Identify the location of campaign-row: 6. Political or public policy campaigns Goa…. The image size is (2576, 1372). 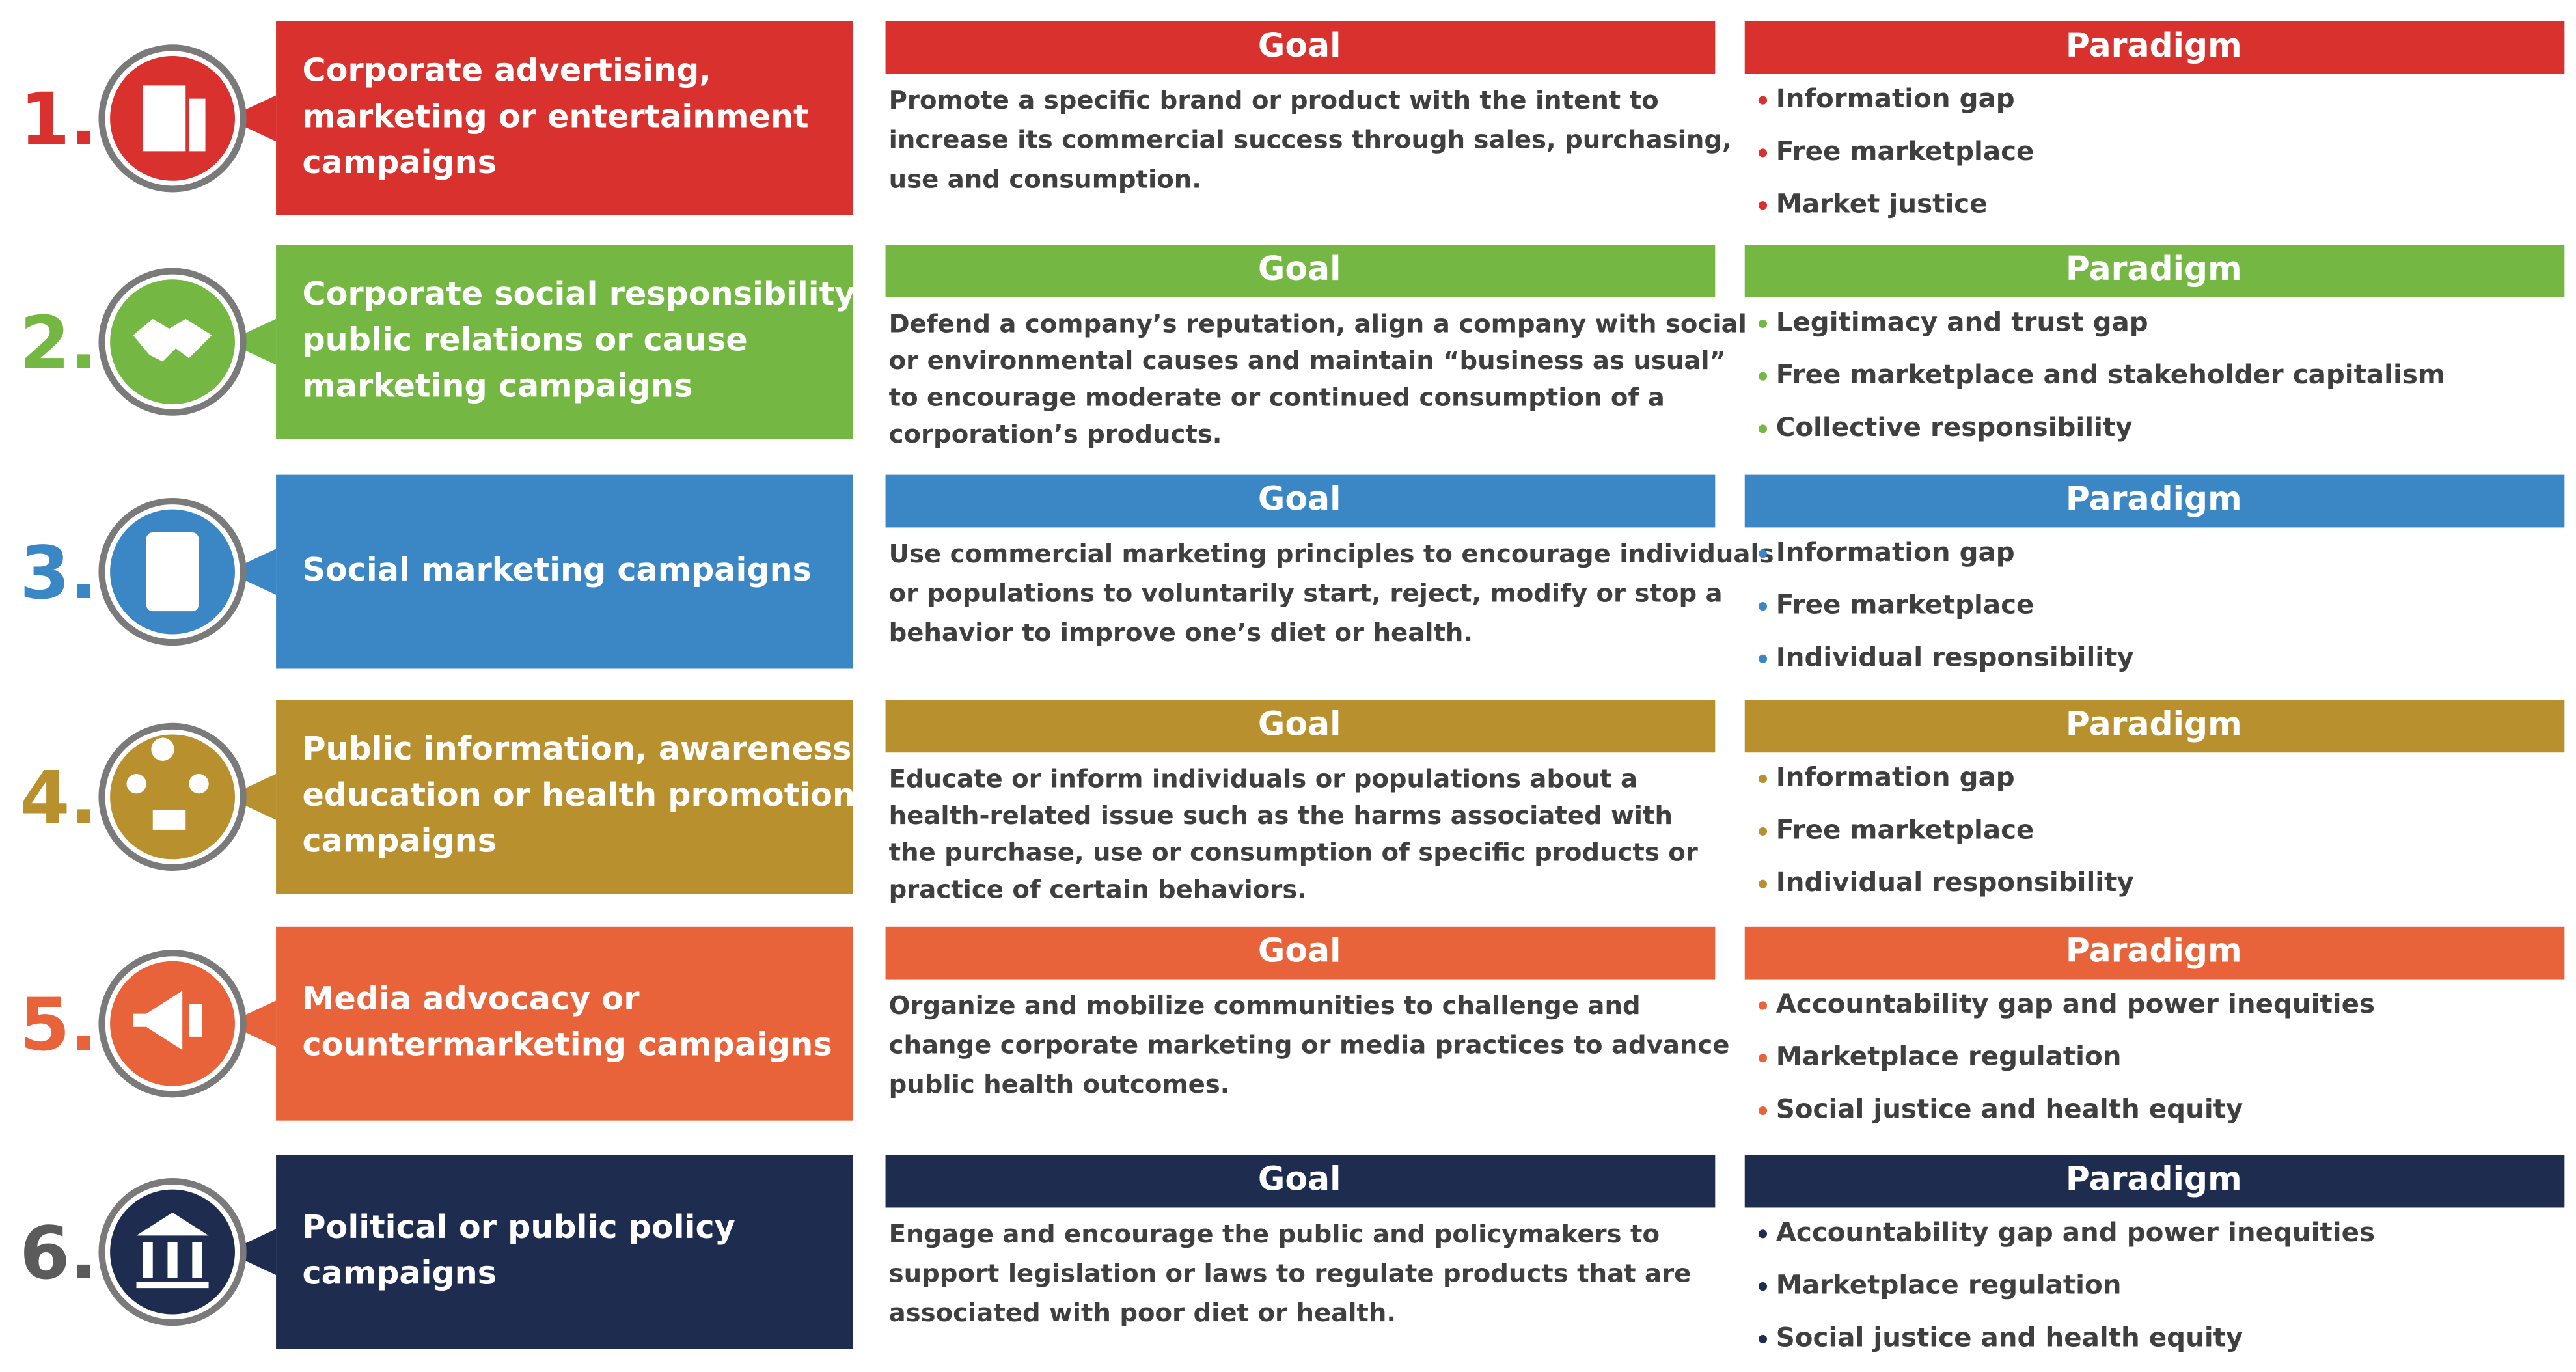
(1293, 1253).